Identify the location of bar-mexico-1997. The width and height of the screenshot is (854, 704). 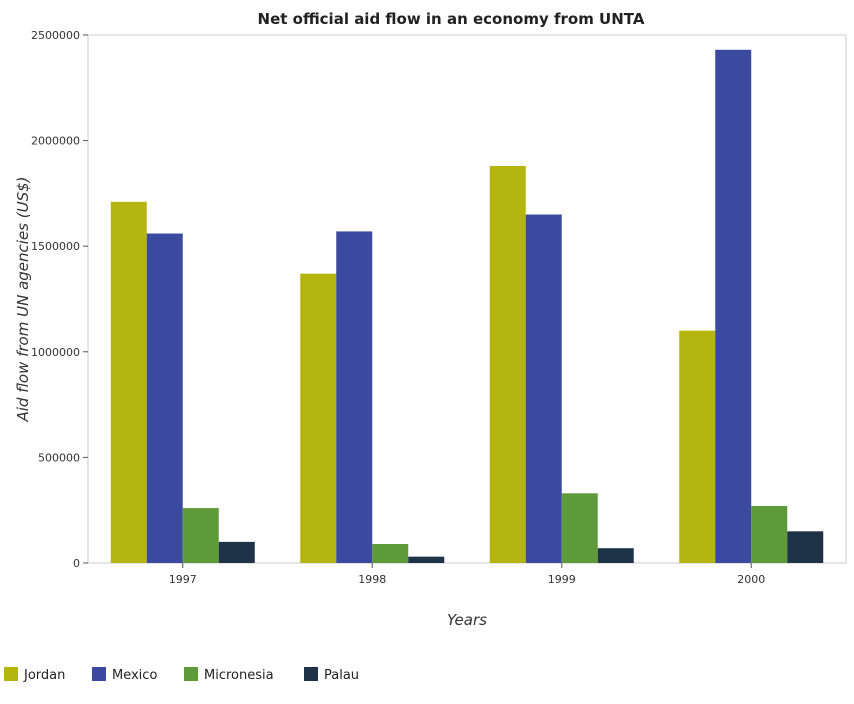
(164, 398).